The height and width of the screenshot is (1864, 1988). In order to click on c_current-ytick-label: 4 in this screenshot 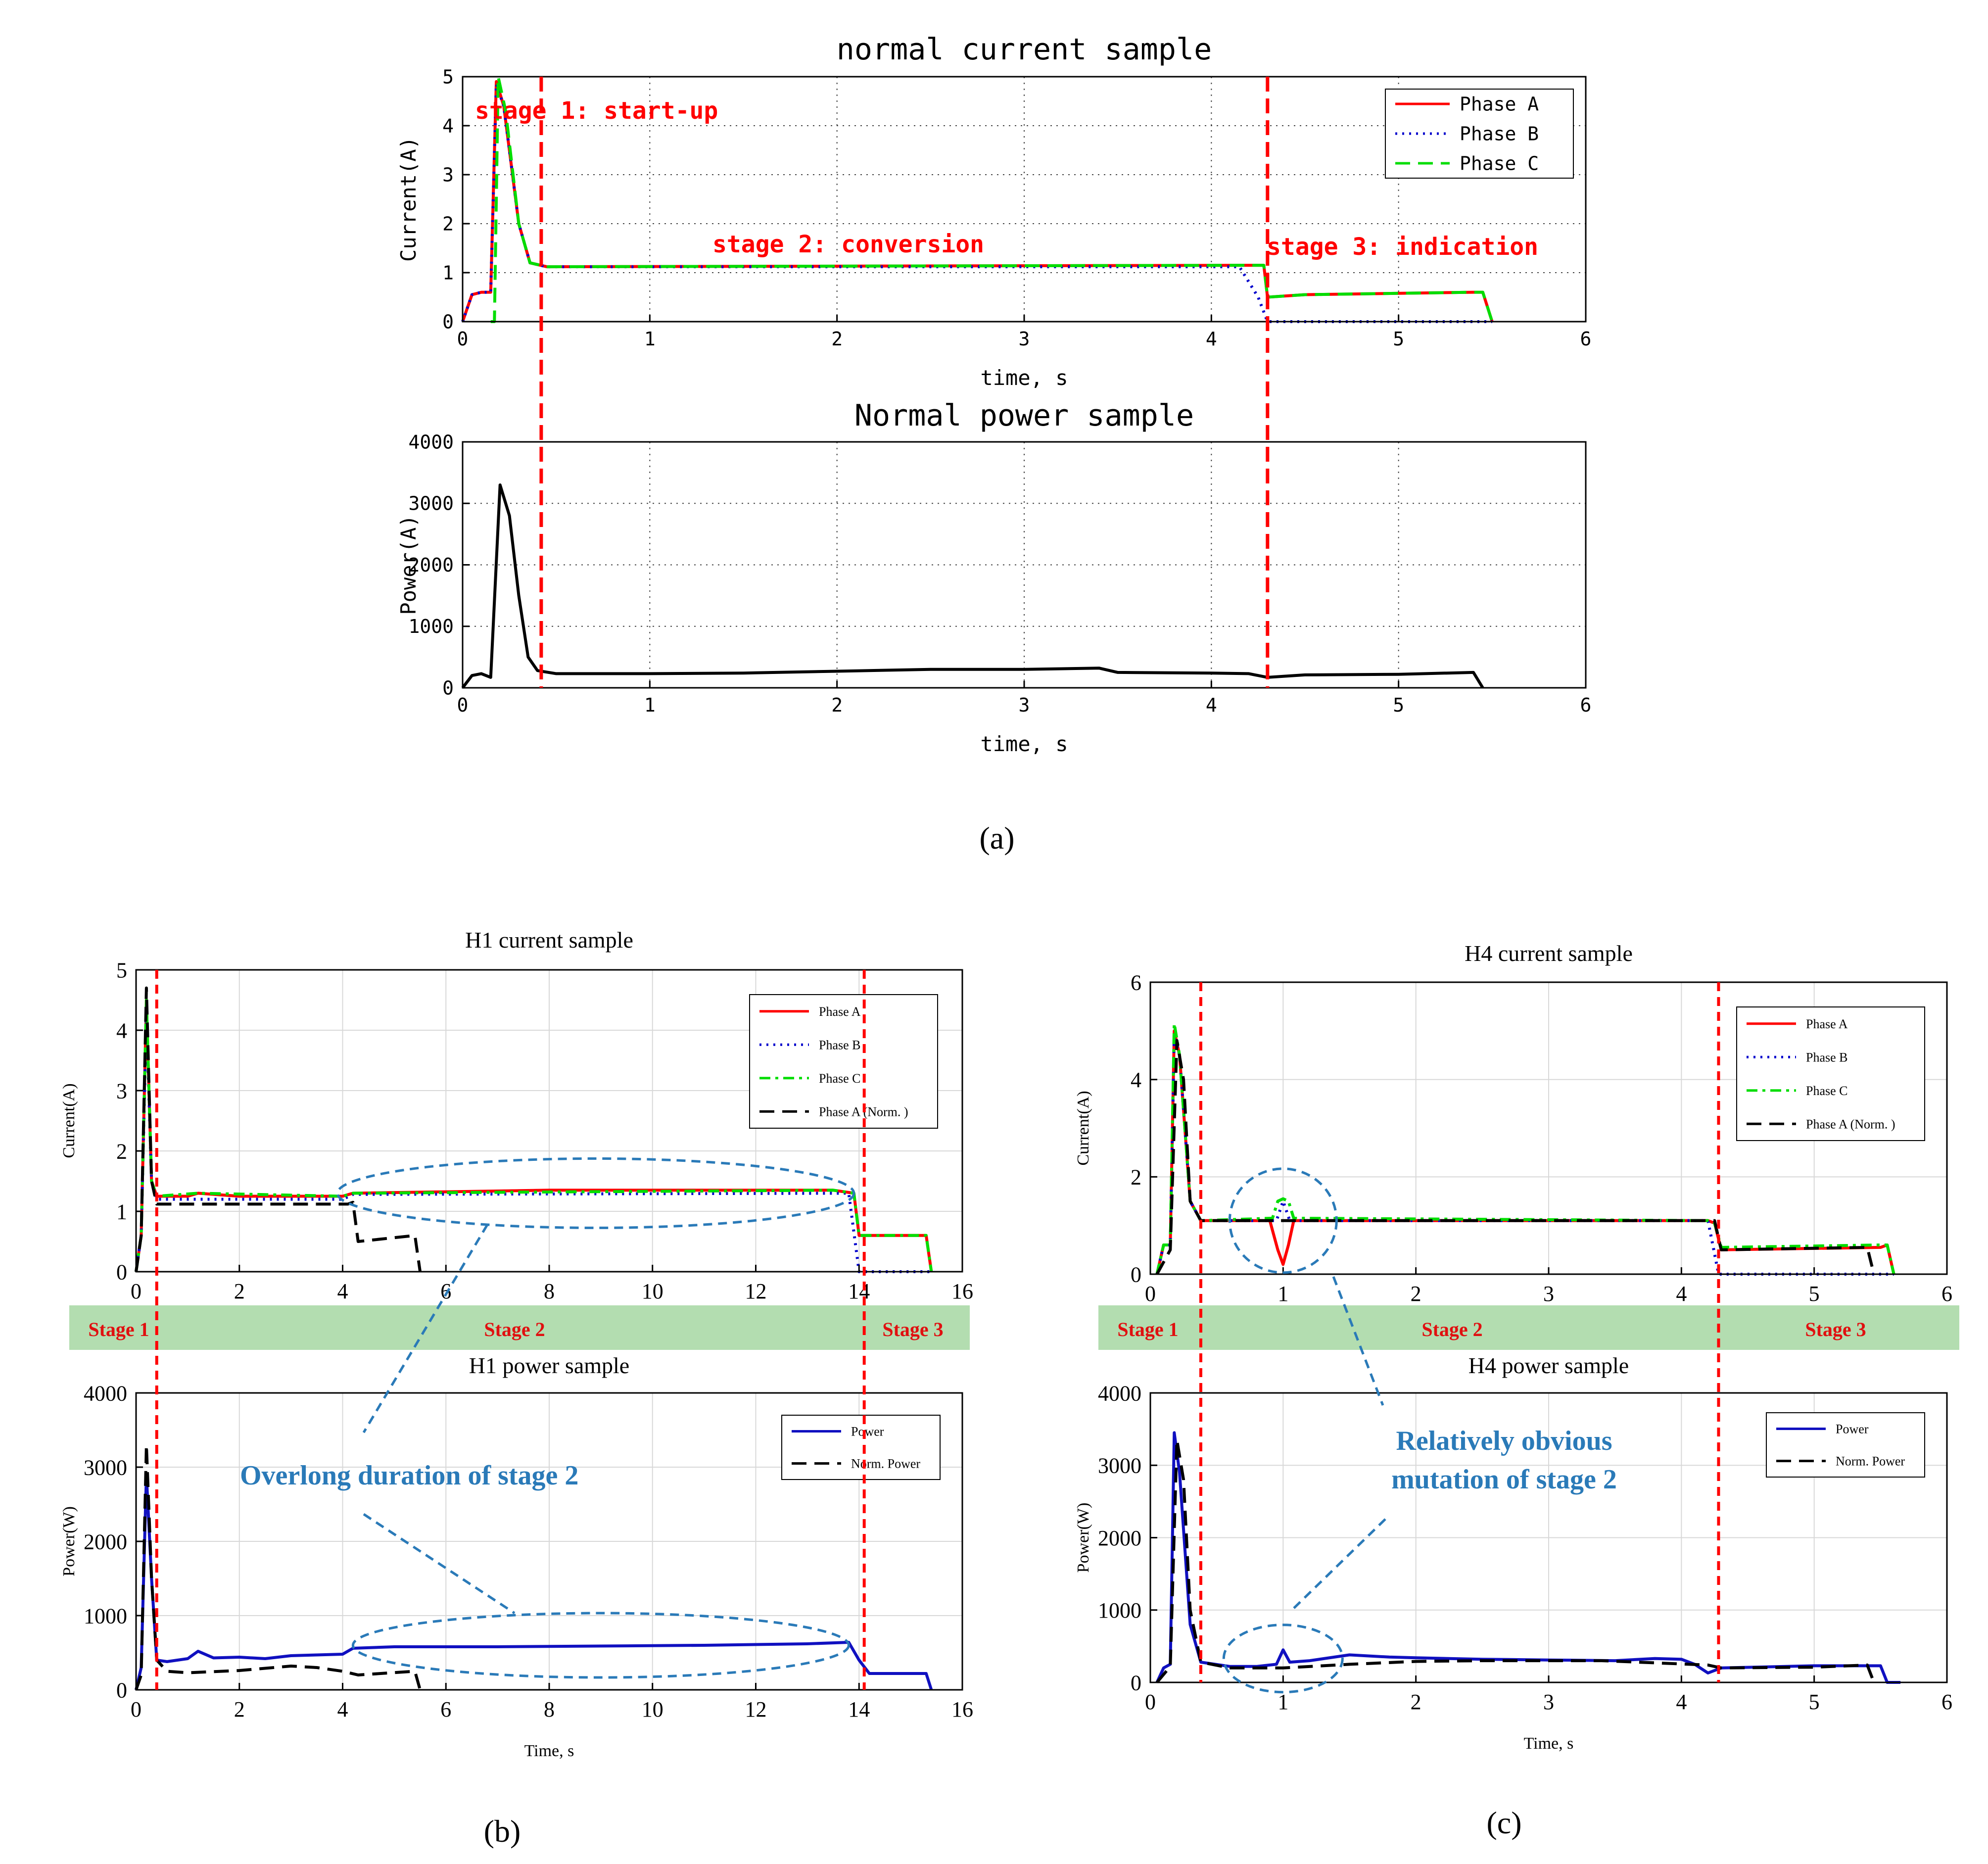, I will do `click(1136, 1080)`.